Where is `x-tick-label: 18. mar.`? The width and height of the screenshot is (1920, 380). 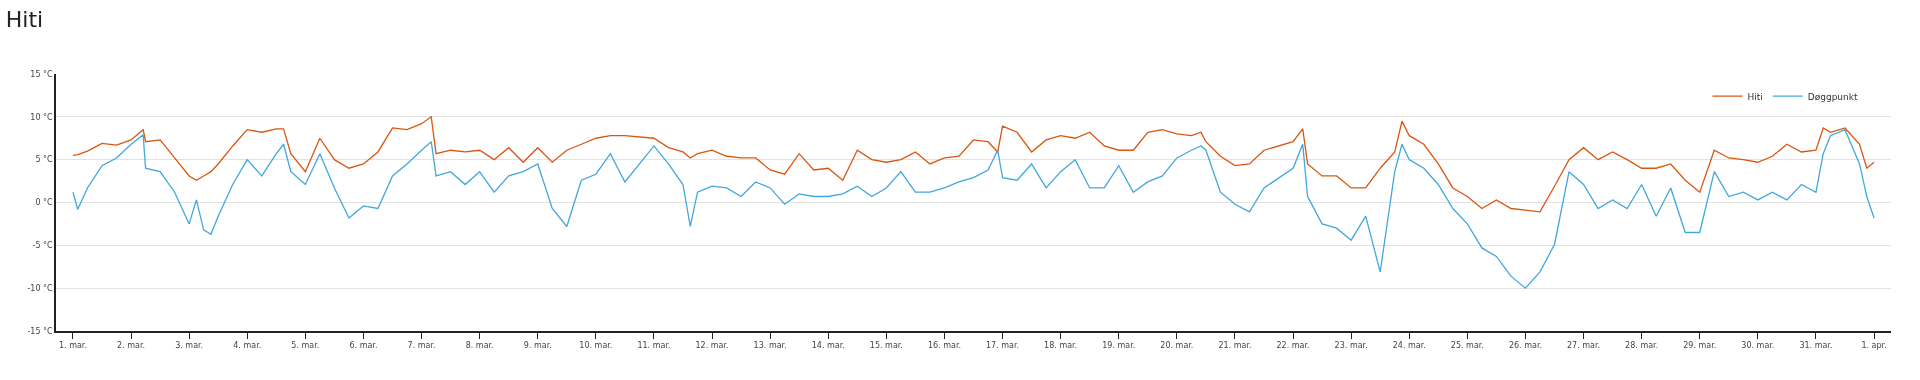 x-tick-label: 18. mar. is located at coordinates (1061, 346).